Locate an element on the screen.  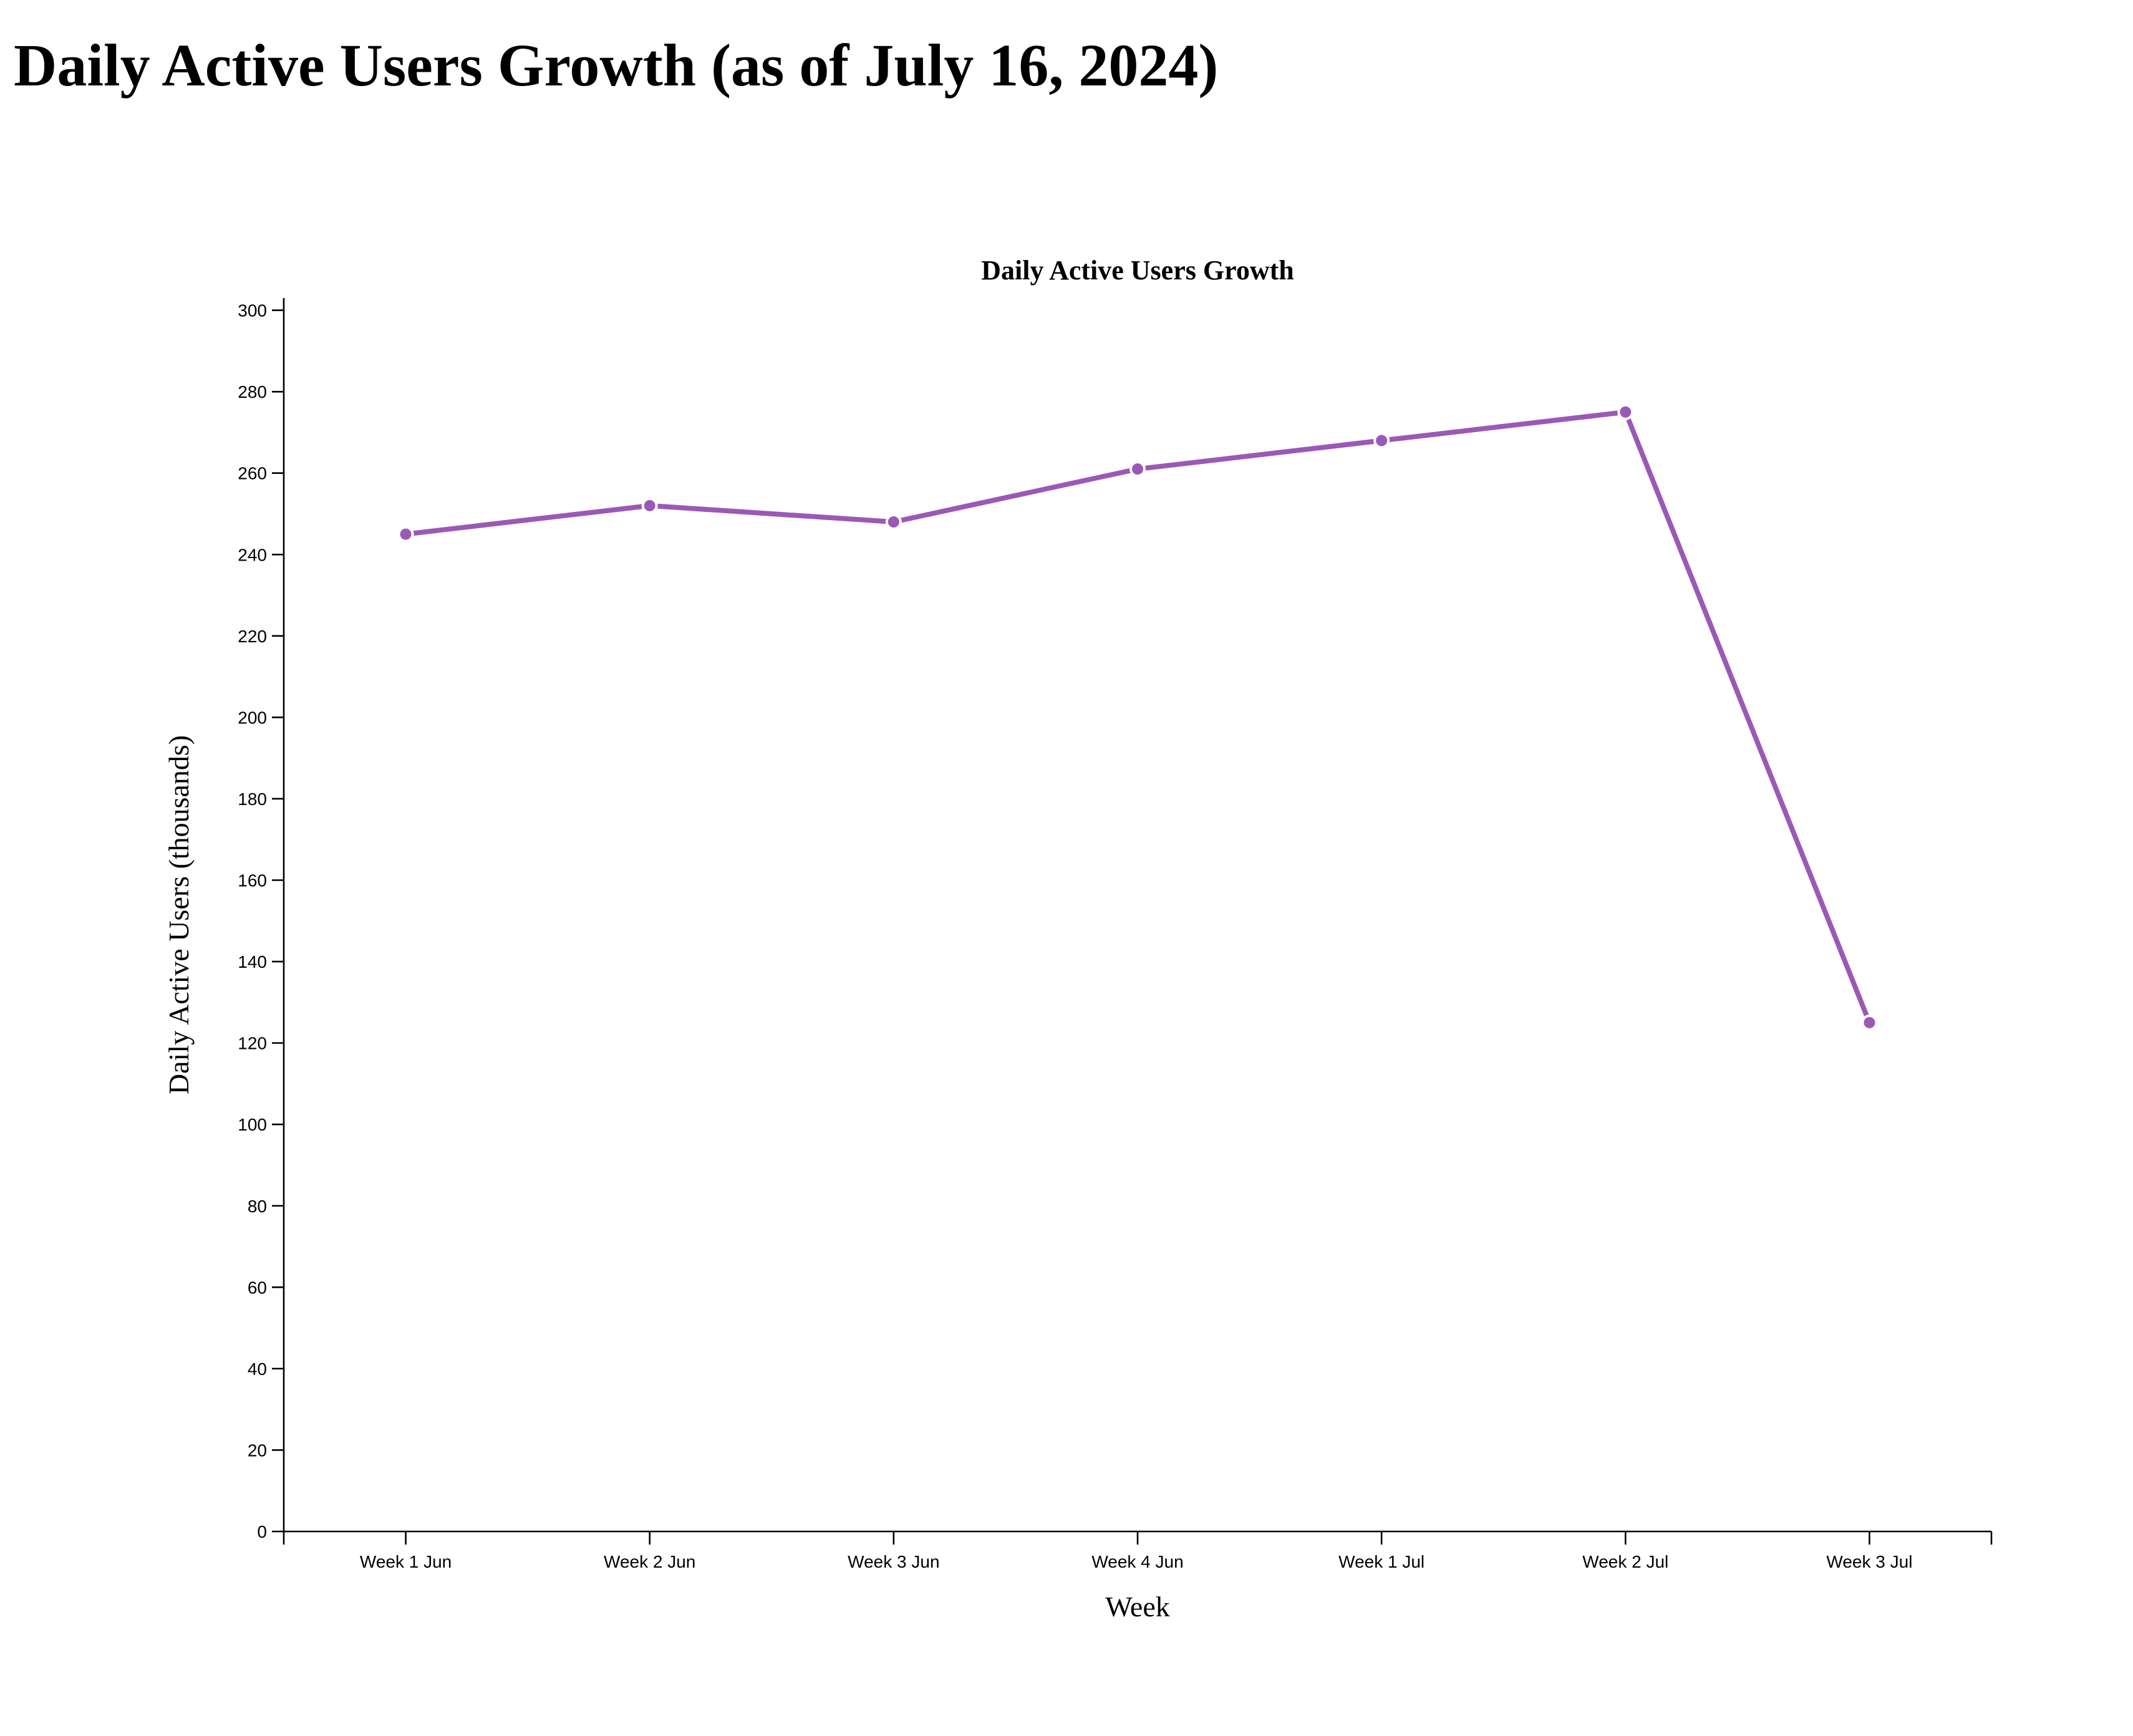
x-tick-label: Week 3 Jul is located at coordinates (1869, 1562).